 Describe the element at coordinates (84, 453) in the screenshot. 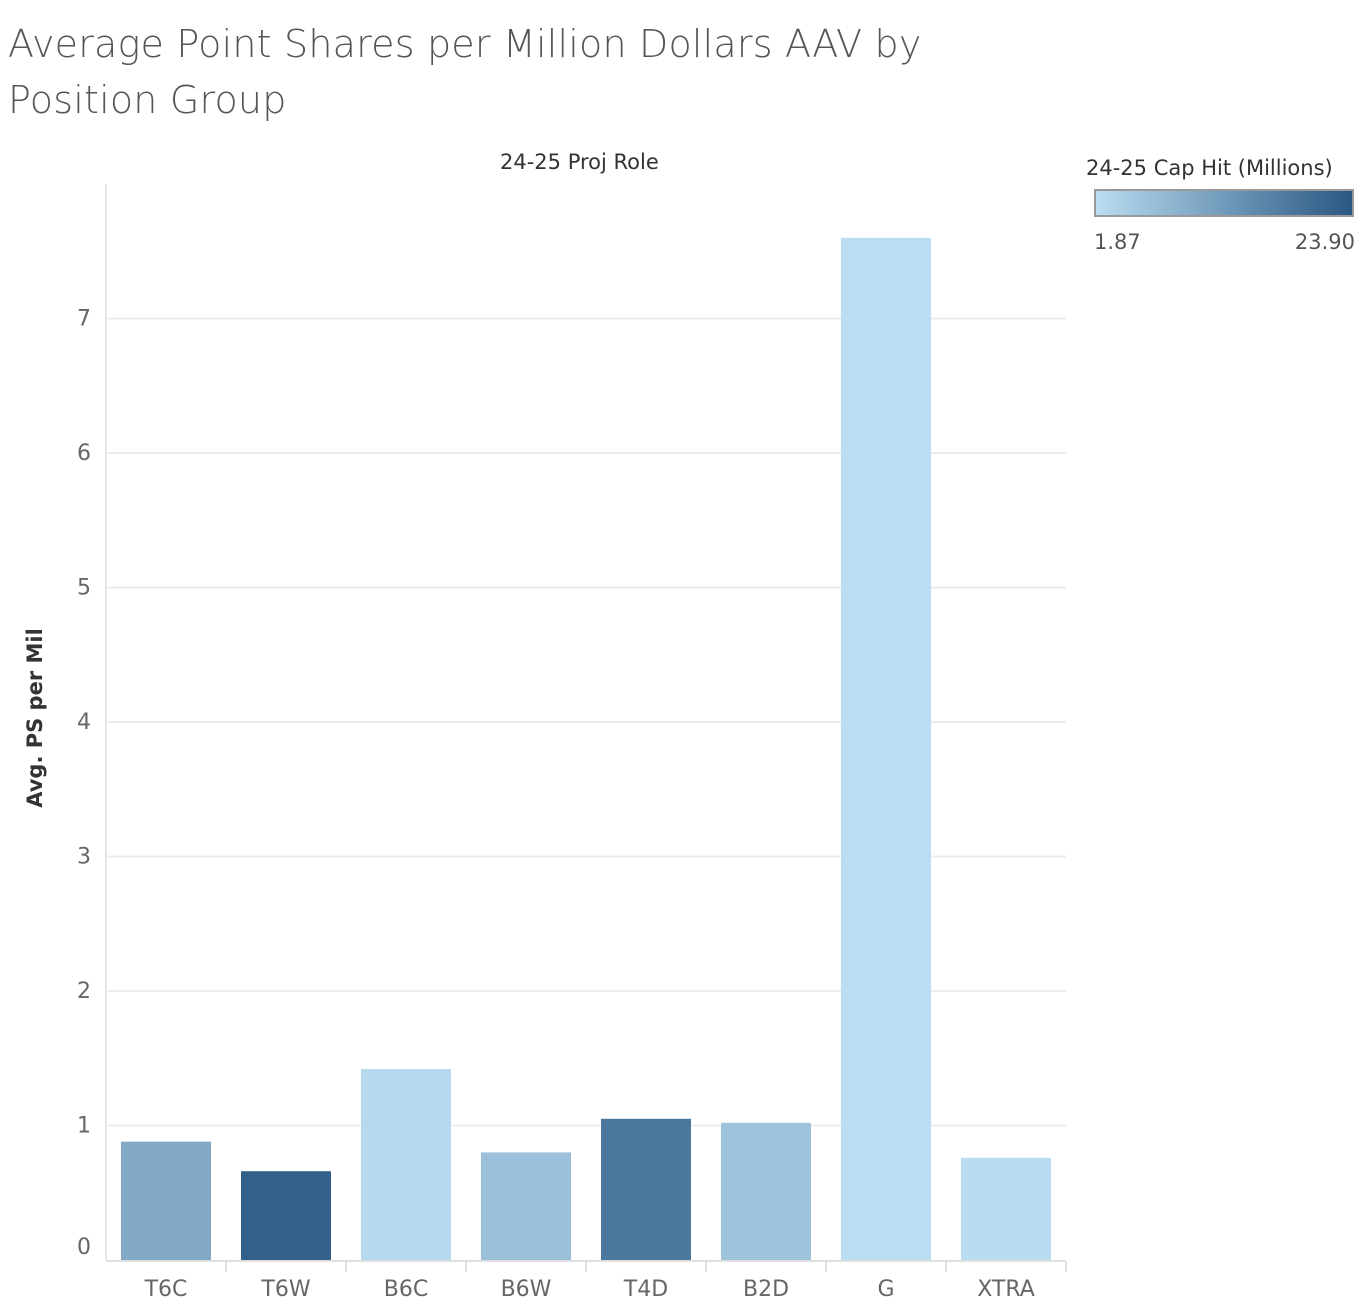

I see `y-tick-label: 6` at that location.